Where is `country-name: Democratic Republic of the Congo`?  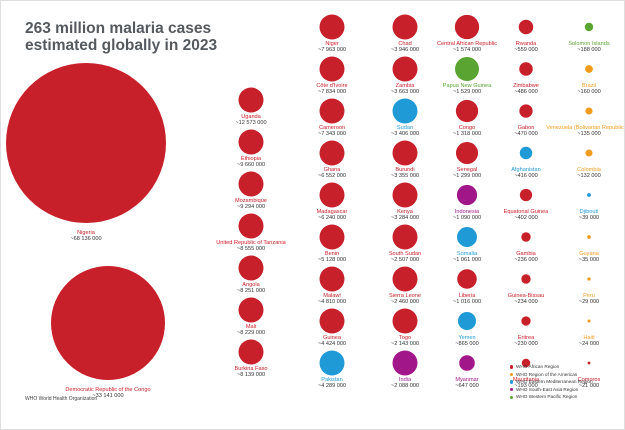 country-name: Democratic Republic of the Congo is located at coordinates (108, 390).